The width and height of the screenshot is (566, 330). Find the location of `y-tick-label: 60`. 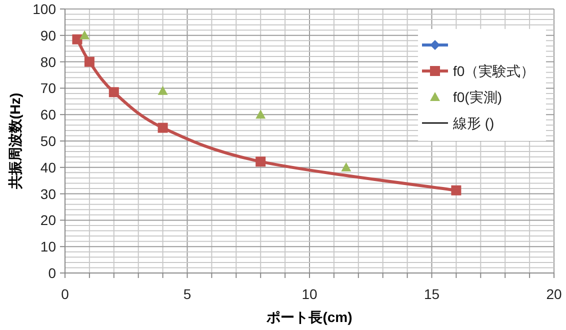

y-tick-label: 60 is located at coordinates (48, 114).